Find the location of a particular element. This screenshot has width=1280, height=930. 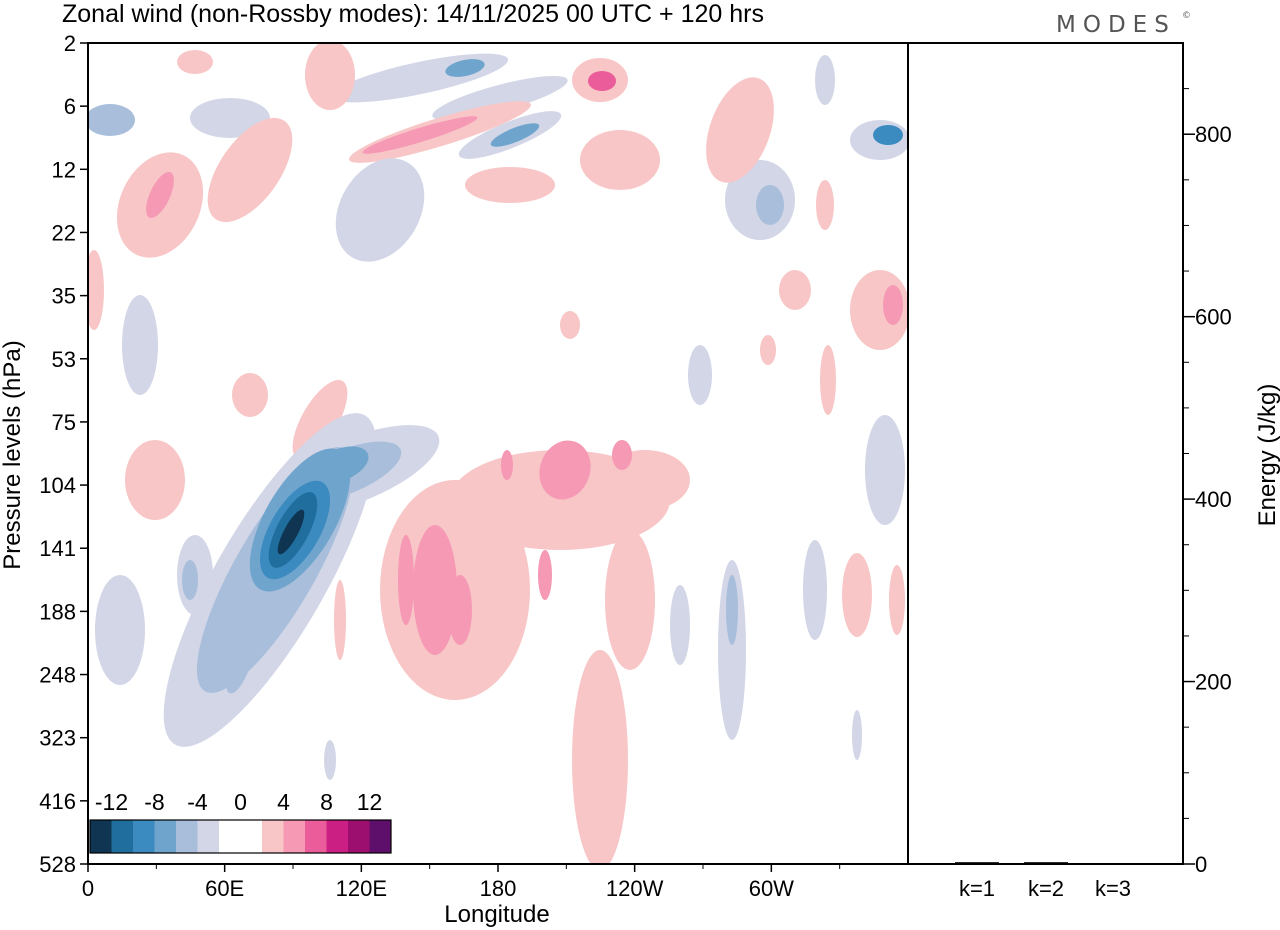

x-tick-label: 180 is located at coordinates (498, 888).